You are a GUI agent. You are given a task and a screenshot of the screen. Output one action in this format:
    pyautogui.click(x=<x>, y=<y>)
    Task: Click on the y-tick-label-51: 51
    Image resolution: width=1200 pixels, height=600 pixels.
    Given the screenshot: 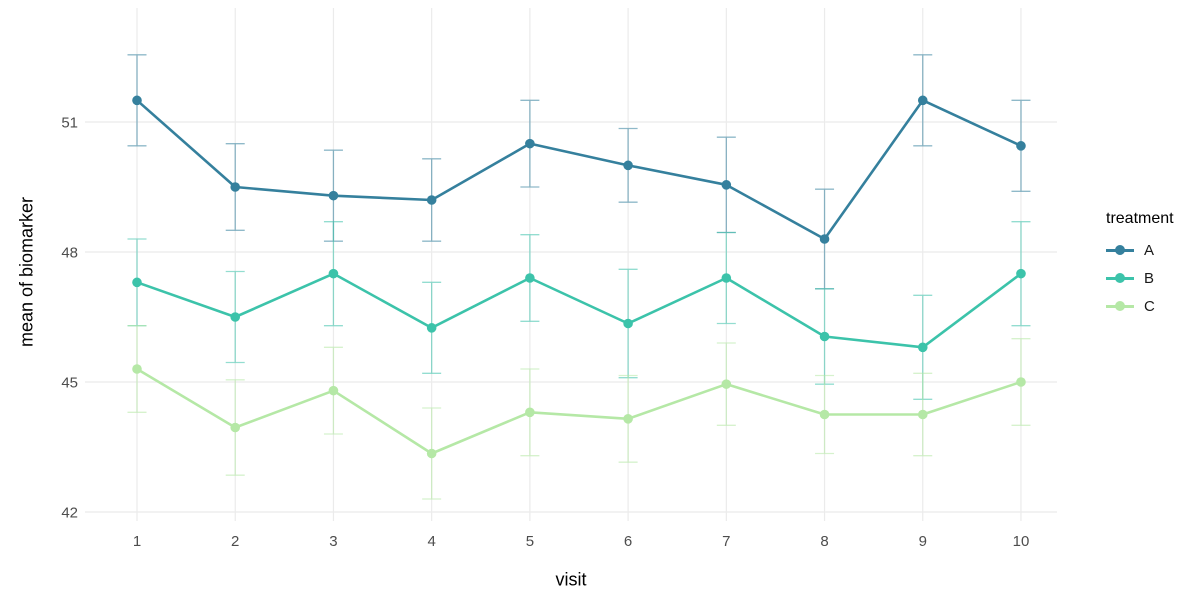 What is the action you would take?
    pyautogui.click(x=69, y=123)
    